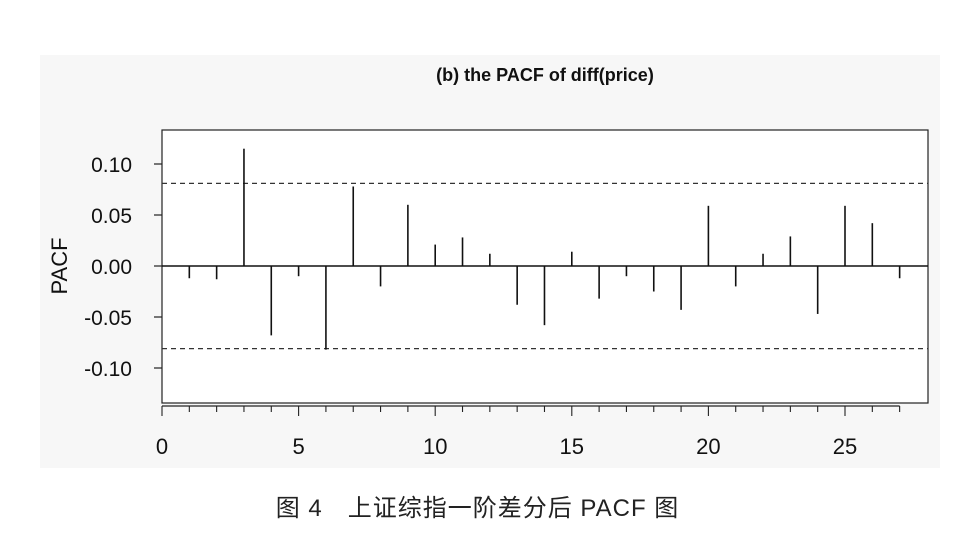  Describe the element at coordinates (111, 165) in the screenshot. I see `y-tick-label: 0.10` at that location.